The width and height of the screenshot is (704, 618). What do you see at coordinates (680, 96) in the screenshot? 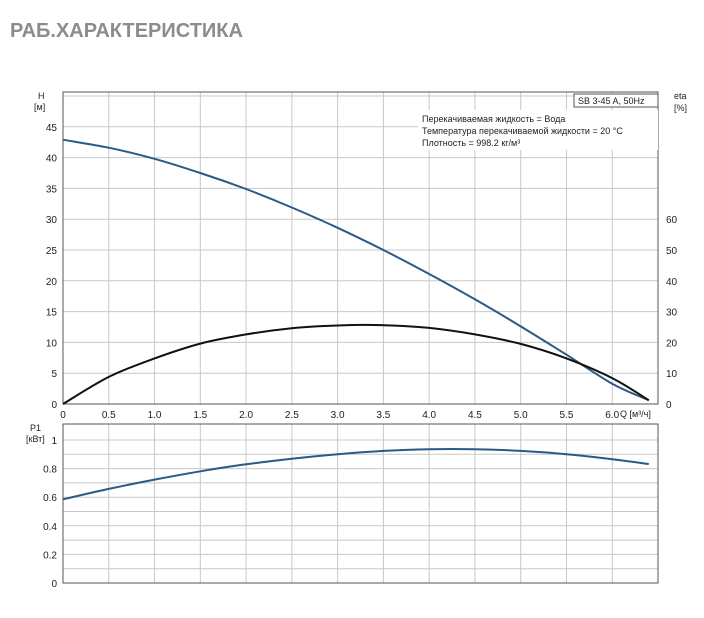
I see `y2-axis-label: eta` at bounding box center [680, 96].